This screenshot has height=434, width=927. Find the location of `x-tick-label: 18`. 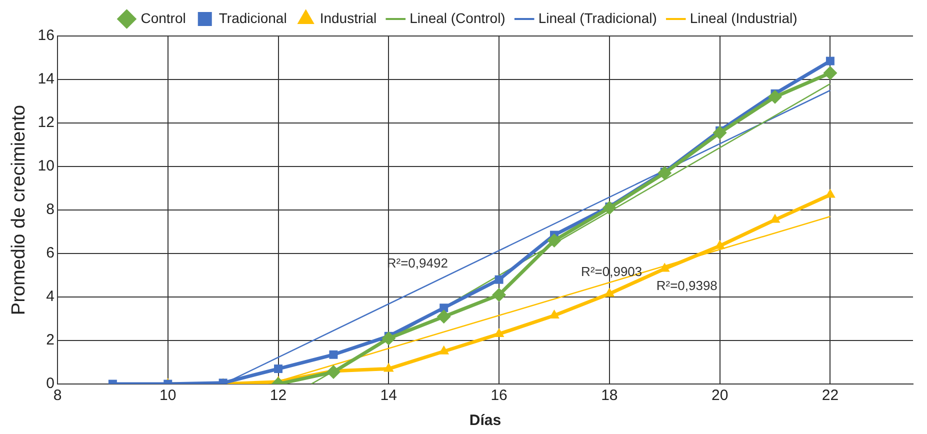

x-tick-label: 18 is located at coordinates (609, 395).